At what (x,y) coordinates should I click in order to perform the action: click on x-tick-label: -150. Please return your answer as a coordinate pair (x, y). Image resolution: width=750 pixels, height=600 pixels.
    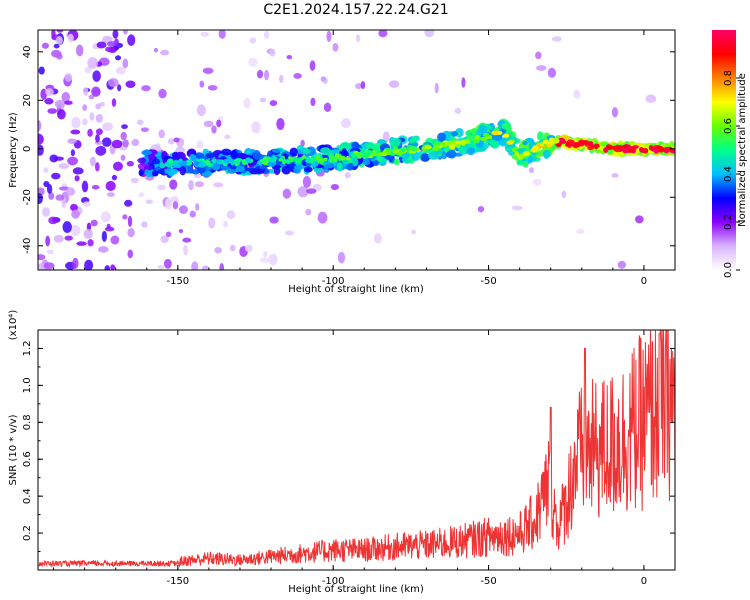
    Looking at the image, I should click on (177, 581).